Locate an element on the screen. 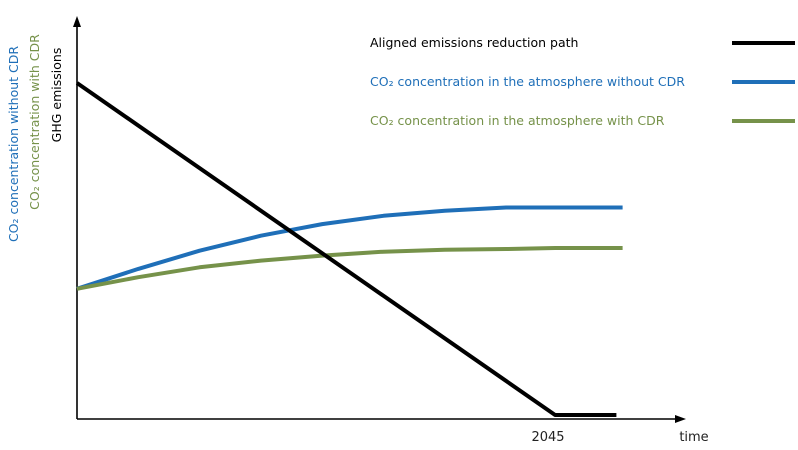 Image resolution: width=798 pixels, height=450 pixels. legend-item-emissions: Aligned emissions reduction path is located at coordinates (582, 42).